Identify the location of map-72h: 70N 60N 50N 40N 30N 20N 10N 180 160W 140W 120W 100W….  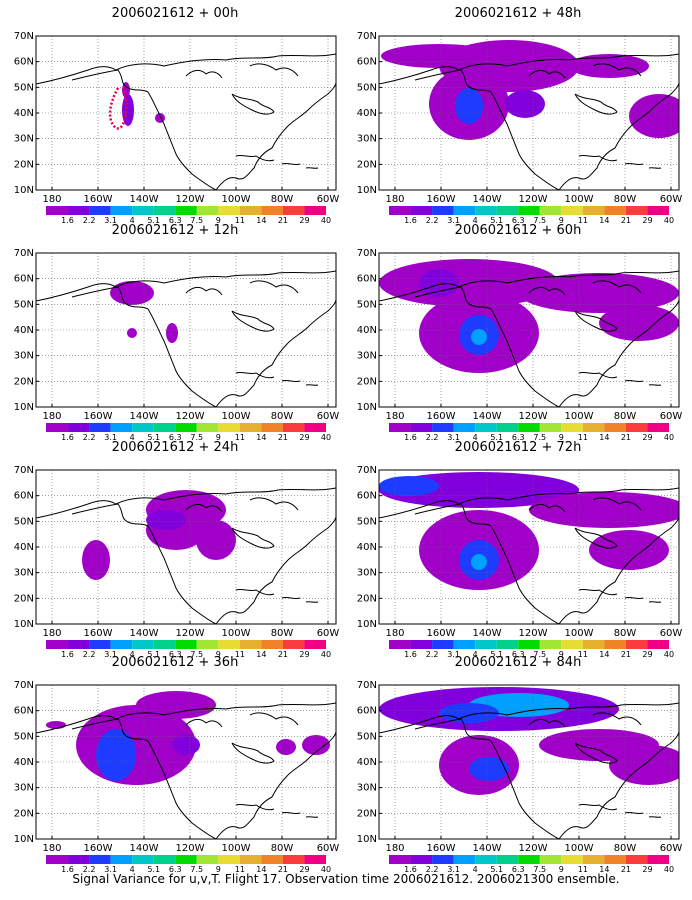
(520, 562).